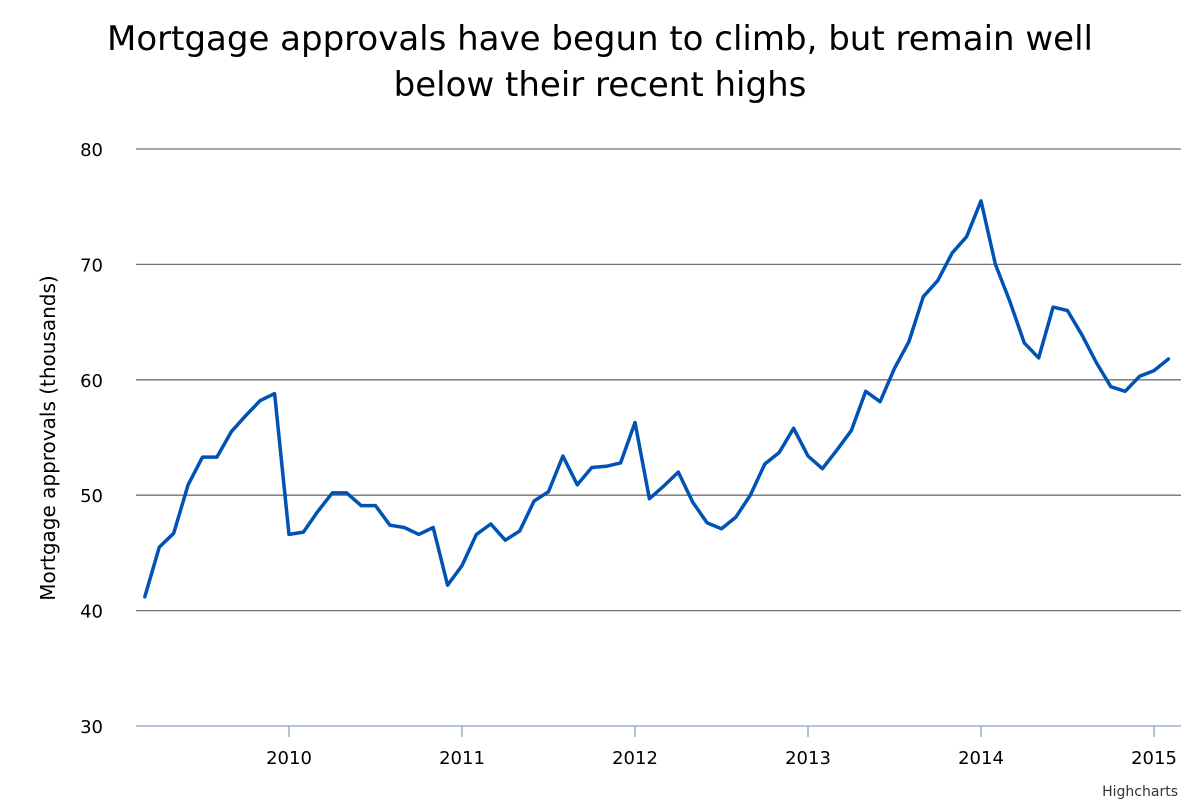  What do you see at coordinates (91, 381) in the screenshot?
I see `y-tick-label: 60` at bounding box center [91, 381].